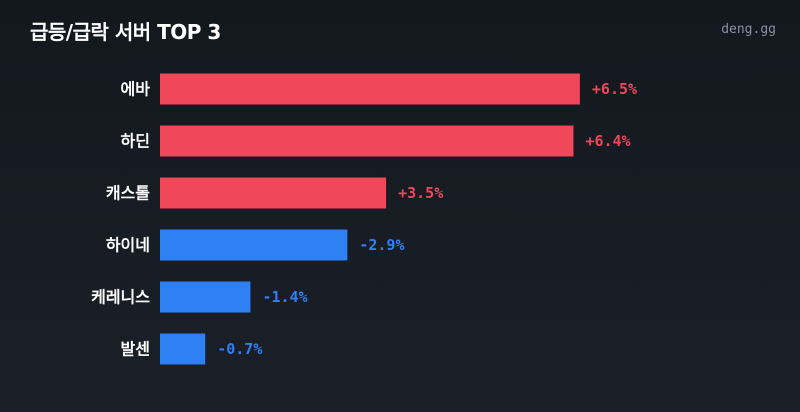 The image size is (800, 412). I want to click on value-label: -1.4%, so click(284, 297).